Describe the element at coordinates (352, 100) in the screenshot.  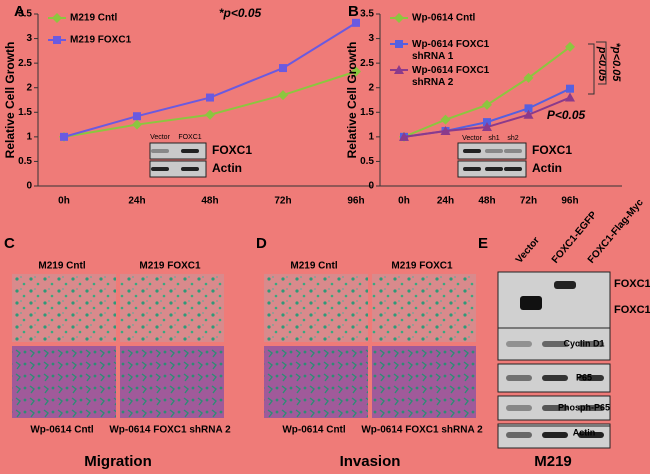
I see `y-axis-label: Relative Cell Growth` at that location.